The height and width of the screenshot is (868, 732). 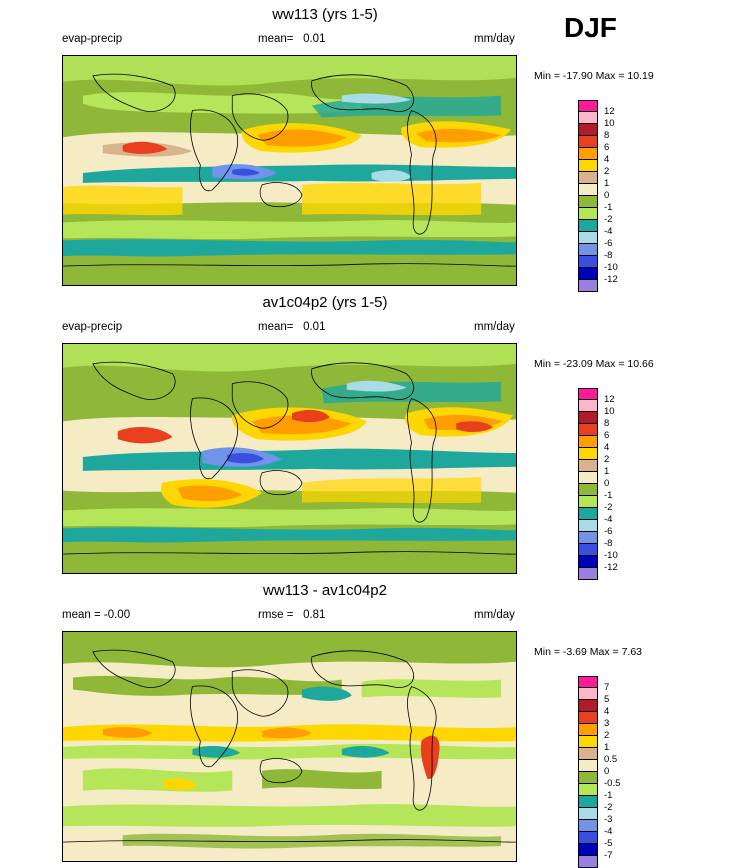 What do you see at coordinates (607, 699) in the screenshot?
I see `legend-label: 5` at bounding box center [607, 699].